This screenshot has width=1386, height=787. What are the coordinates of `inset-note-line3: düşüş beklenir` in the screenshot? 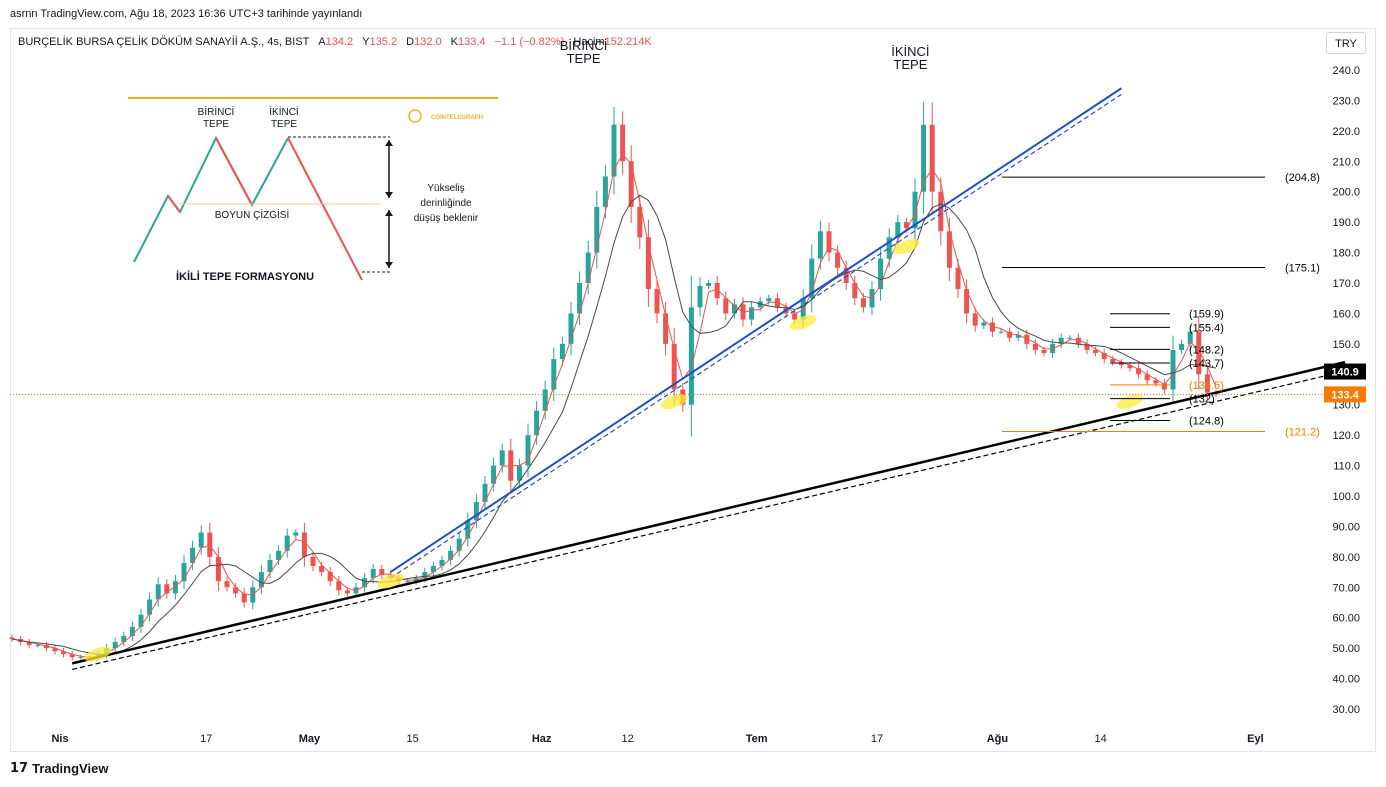 It's located at (446, 218).